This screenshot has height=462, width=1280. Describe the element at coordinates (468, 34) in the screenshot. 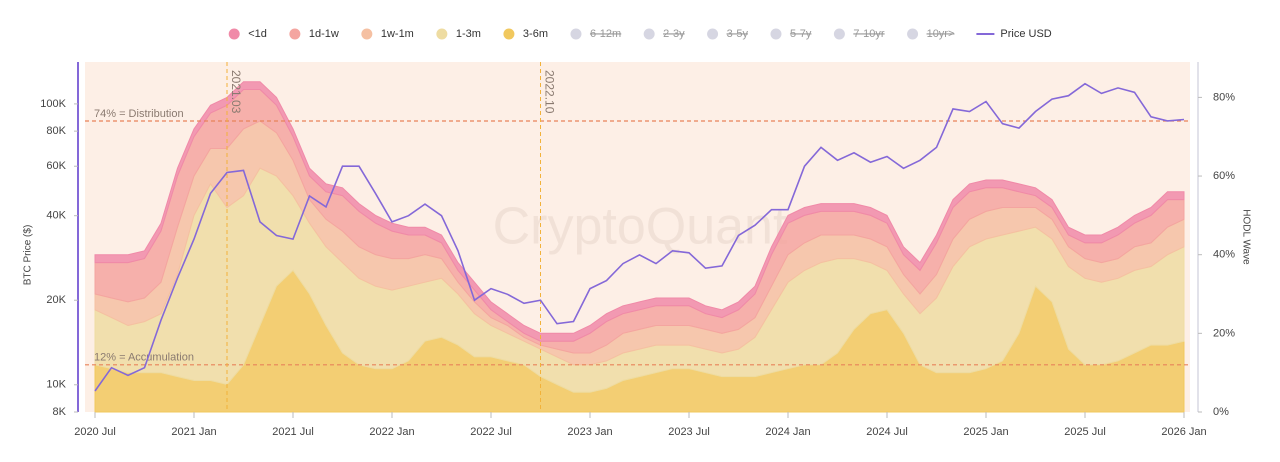

I see `legend-label: 1-3m` at that location.